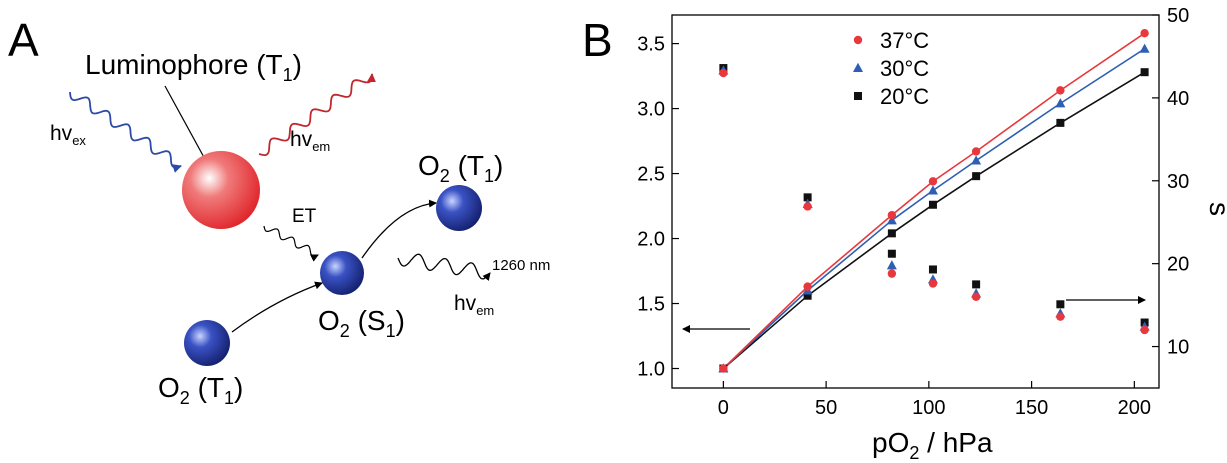  What do you see at coordinates (399, 229) in the screenshot?
I see `singlet-to-triplet-arrow` at bounding box center [399, 229].